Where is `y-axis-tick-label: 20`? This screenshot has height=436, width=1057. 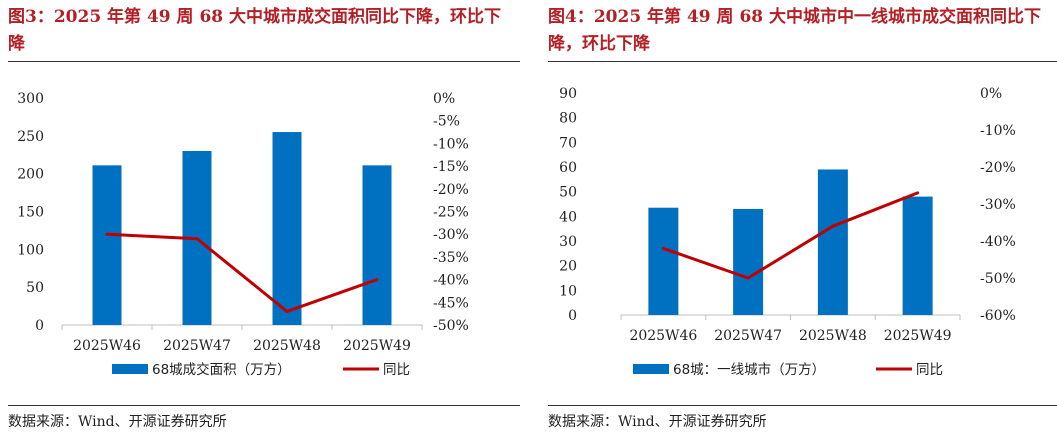 y-axis-tick-label: 20 is located at coordinates (568, 267).